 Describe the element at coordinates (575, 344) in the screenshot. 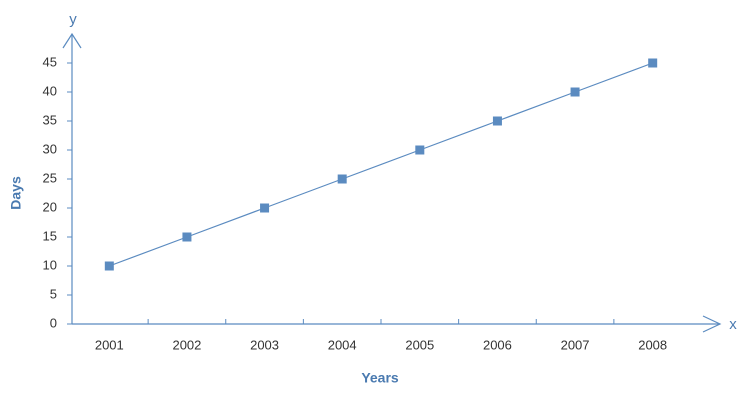

I see `x-tick-label: 2007` at that location.